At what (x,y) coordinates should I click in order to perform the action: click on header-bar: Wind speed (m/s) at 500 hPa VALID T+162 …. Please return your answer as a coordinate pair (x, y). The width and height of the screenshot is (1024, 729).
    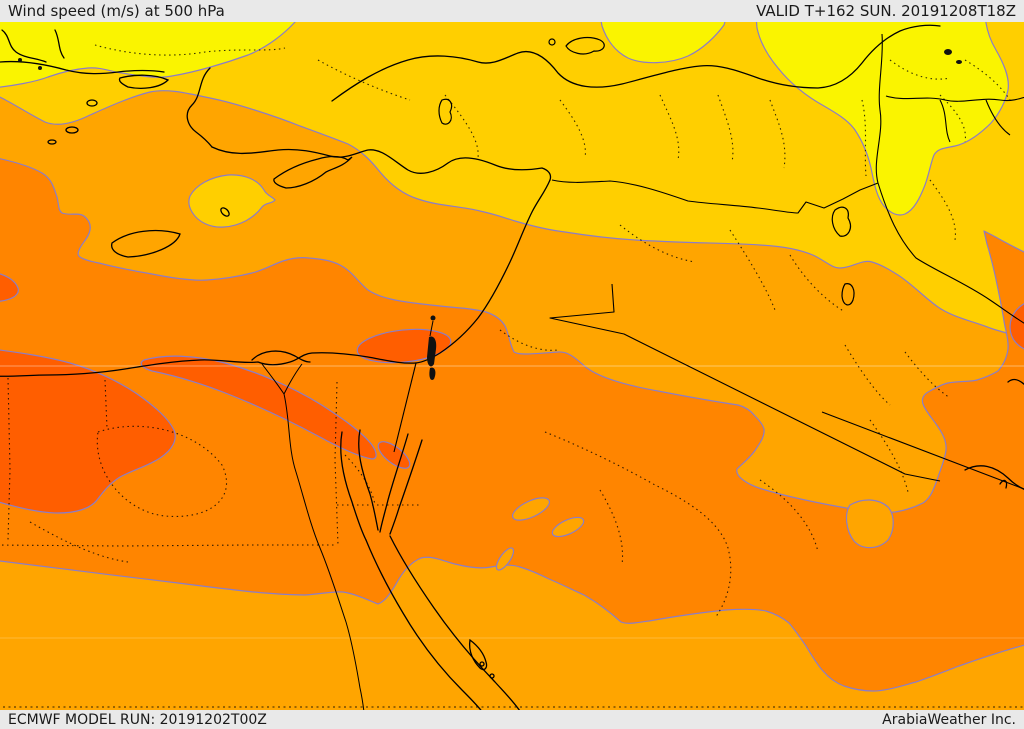
    Looking at the image, I should click on (512, 11).